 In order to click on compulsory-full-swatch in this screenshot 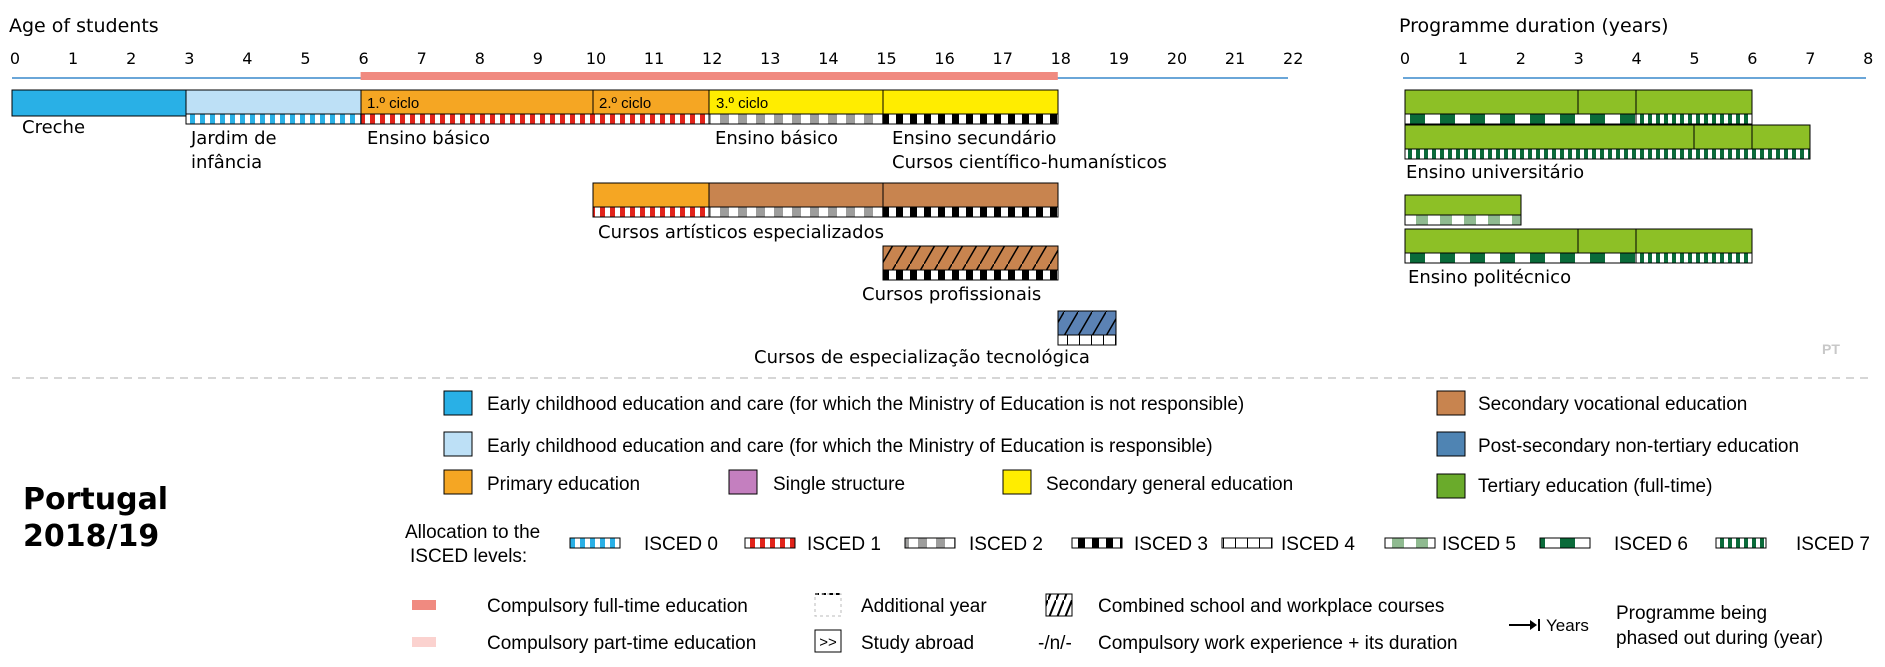, I will do `click(424, 605)`.